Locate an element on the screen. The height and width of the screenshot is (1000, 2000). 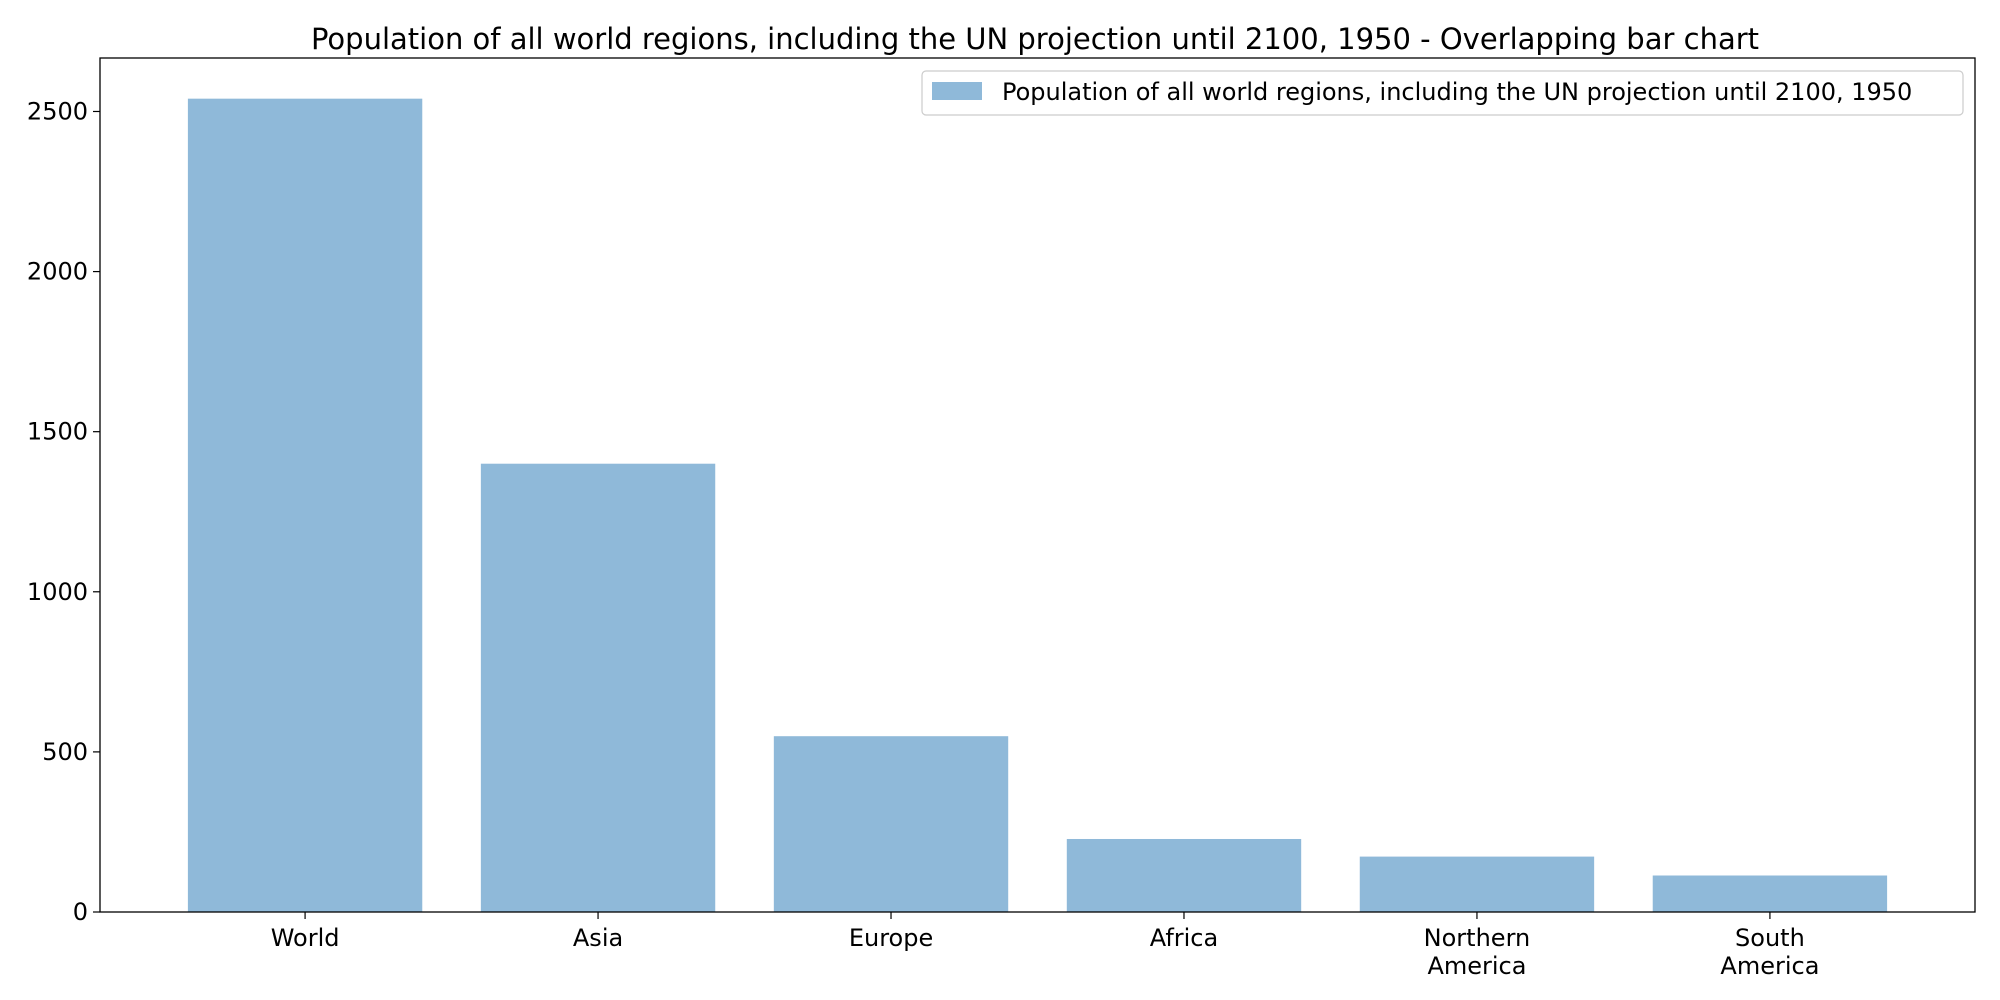
x-tick-label: Asia is located at coordinates (598, 938).